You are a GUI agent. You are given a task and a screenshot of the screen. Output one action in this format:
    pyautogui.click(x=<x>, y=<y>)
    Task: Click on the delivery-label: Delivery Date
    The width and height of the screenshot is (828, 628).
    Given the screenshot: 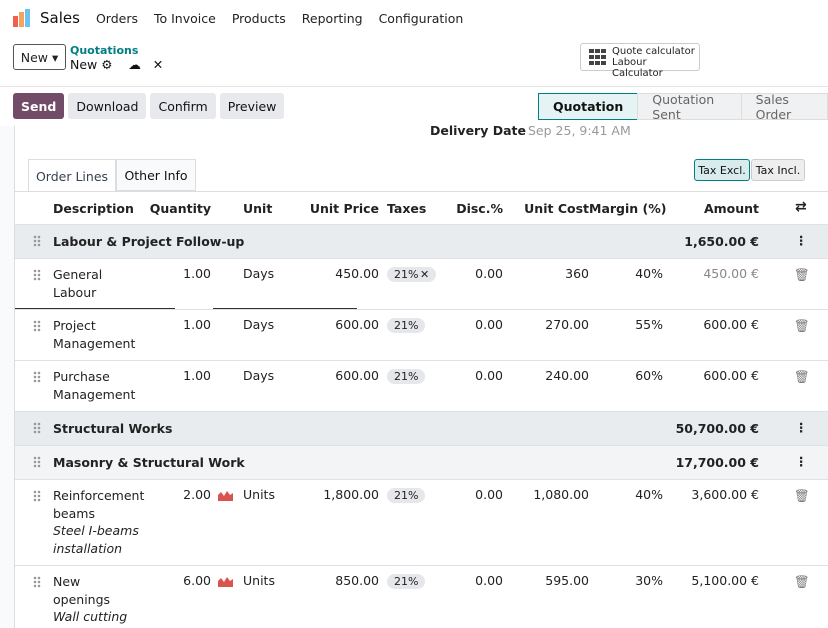 What is the action you would take?
    pyautogui.click(x=478, y=130)
    